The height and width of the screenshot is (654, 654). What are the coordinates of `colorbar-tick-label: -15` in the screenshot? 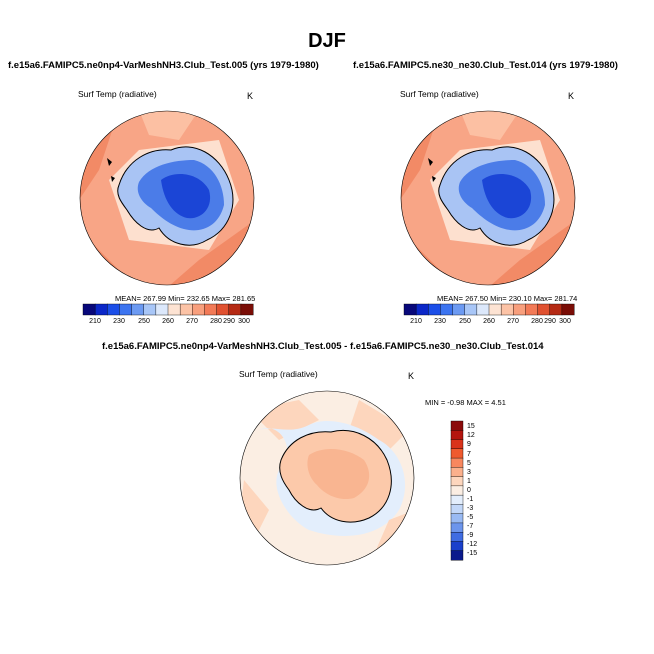 It's located at (472, 553).